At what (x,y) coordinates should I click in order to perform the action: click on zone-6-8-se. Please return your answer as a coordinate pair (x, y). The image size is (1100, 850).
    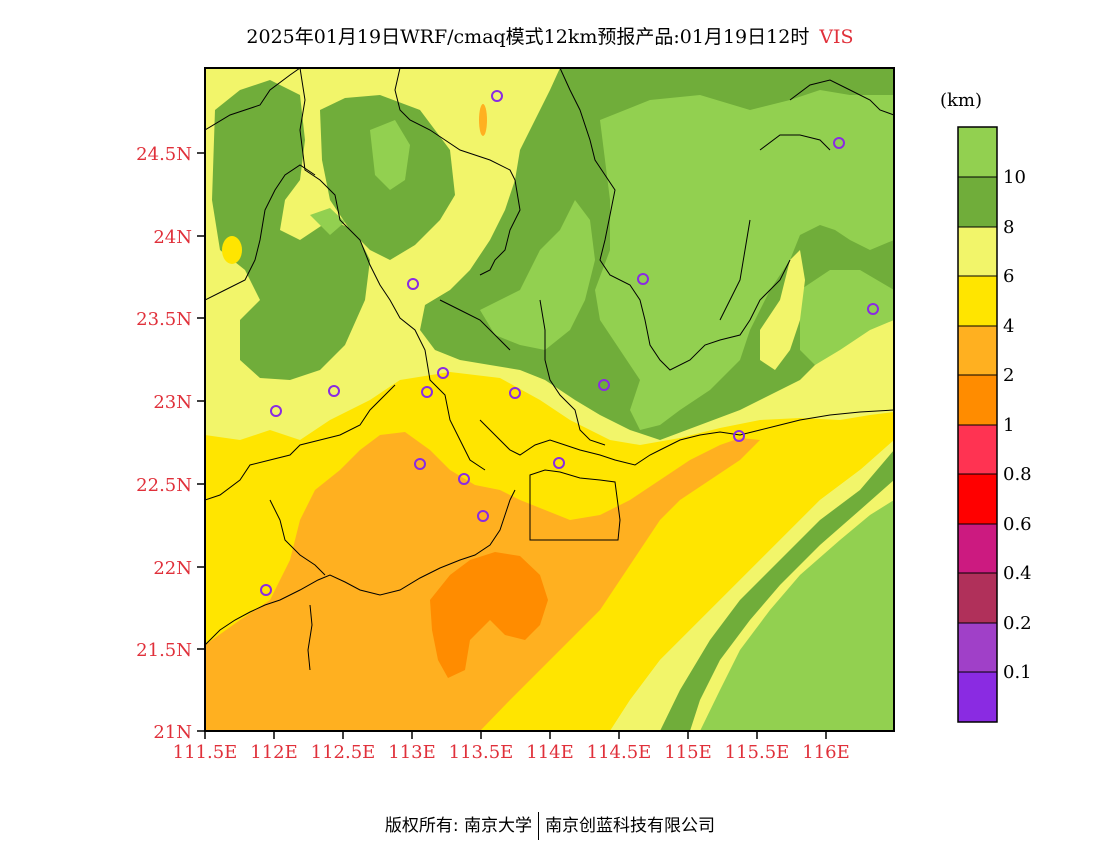
    Looking at the image, I should click on (837, 375).